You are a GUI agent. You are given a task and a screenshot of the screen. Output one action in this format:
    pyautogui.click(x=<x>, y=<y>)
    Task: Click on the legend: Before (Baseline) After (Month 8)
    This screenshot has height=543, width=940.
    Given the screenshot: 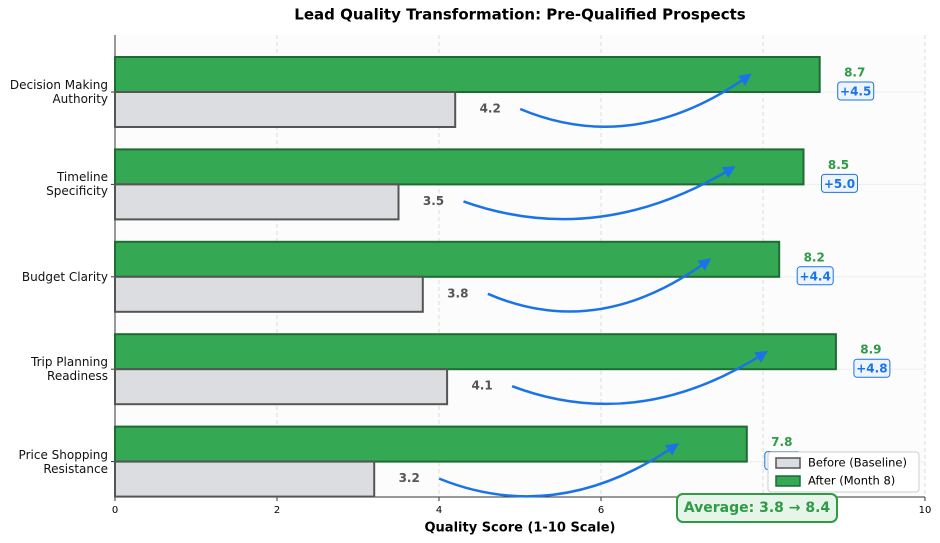 What is the action you would take?
    pyautogui.click(x=843, y=472)
    